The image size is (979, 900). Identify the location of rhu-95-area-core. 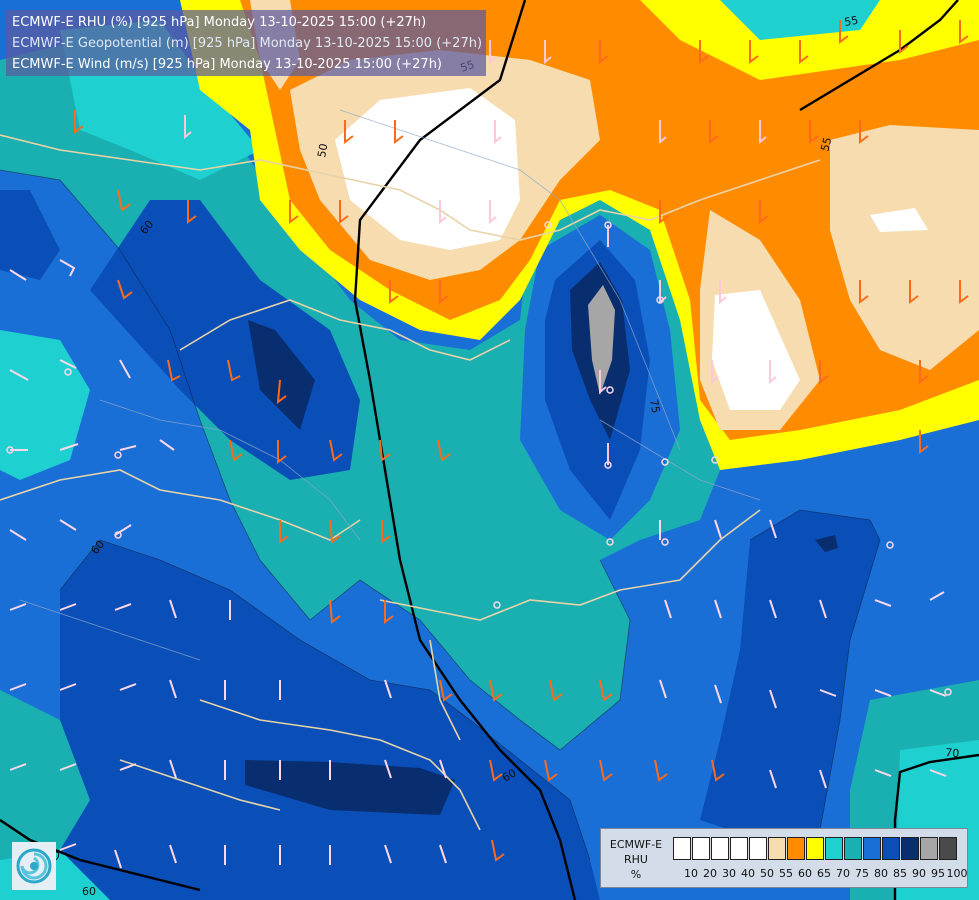
(601, 340).